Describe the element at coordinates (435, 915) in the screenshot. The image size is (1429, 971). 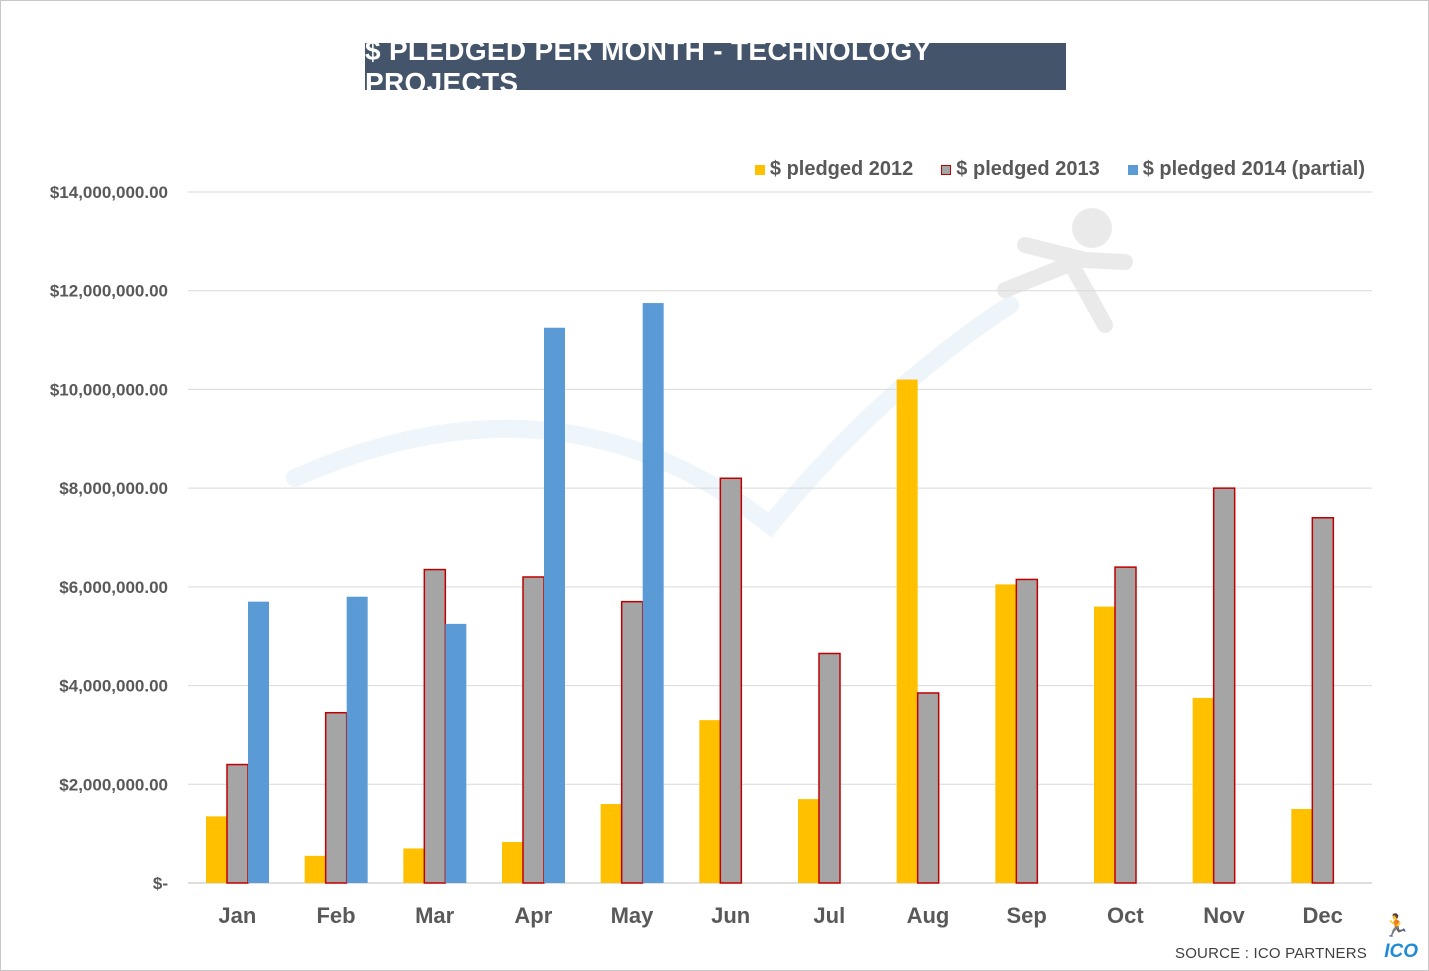
I see `x-tick-label: Mar` at that location.